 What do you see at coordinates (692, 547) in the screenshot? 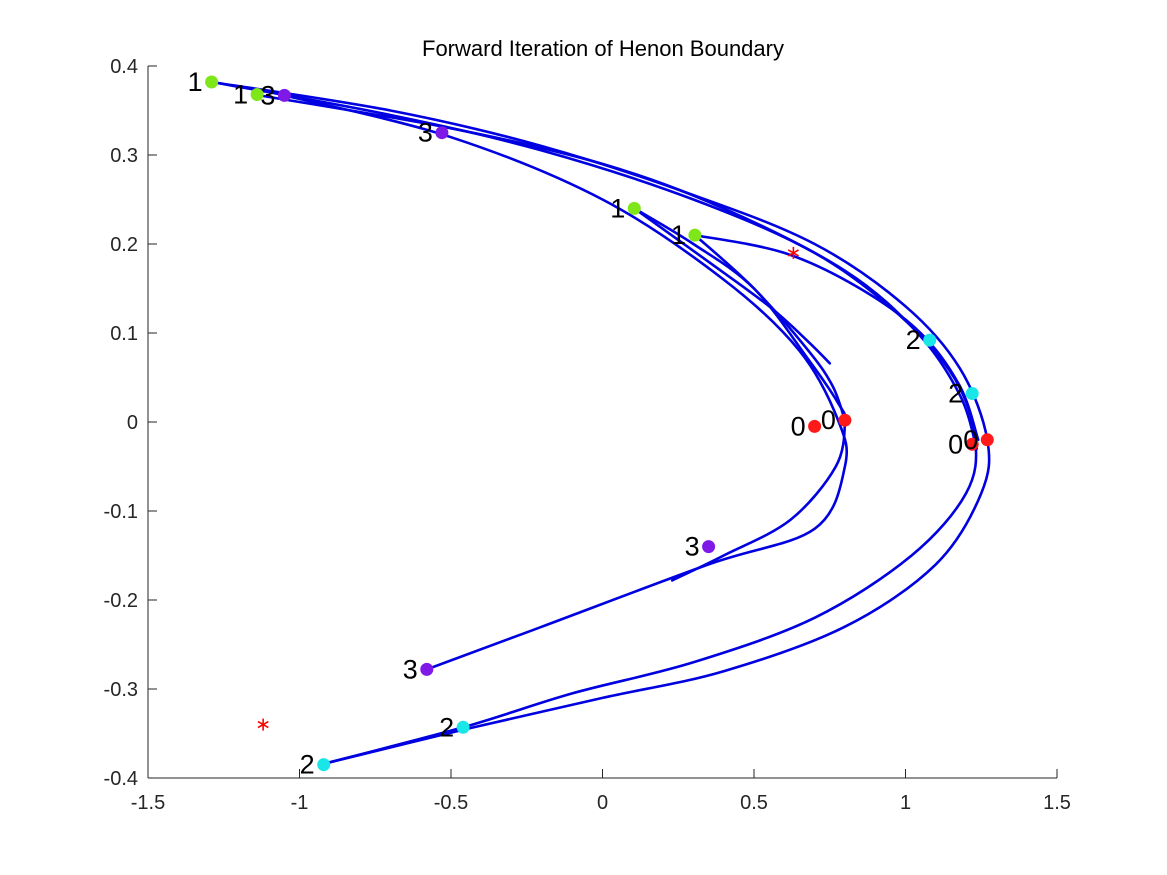
I see `iteration-label-7: 3` at bounding box center [692, 547].